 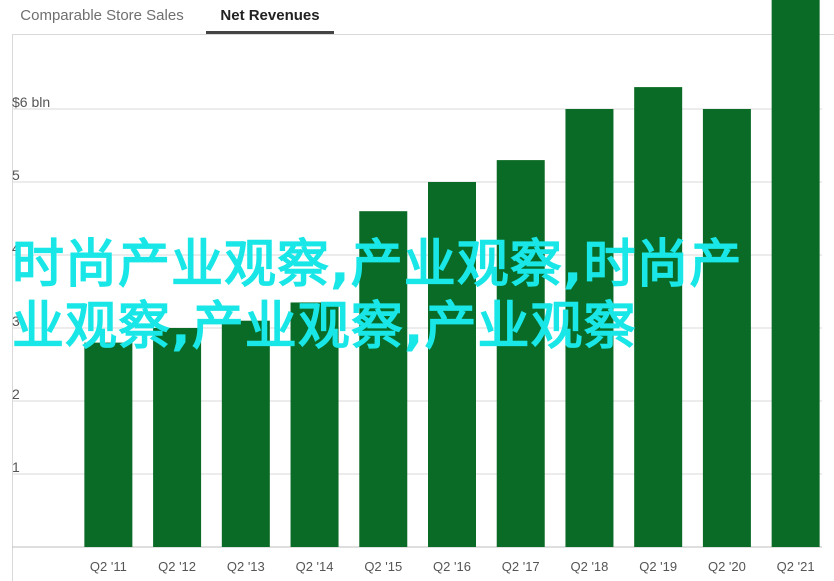 What do you see at coordinates (16, 321) in the screenshot?
I see `y-tick-label-2: 3` at bounding box center [16, 321].